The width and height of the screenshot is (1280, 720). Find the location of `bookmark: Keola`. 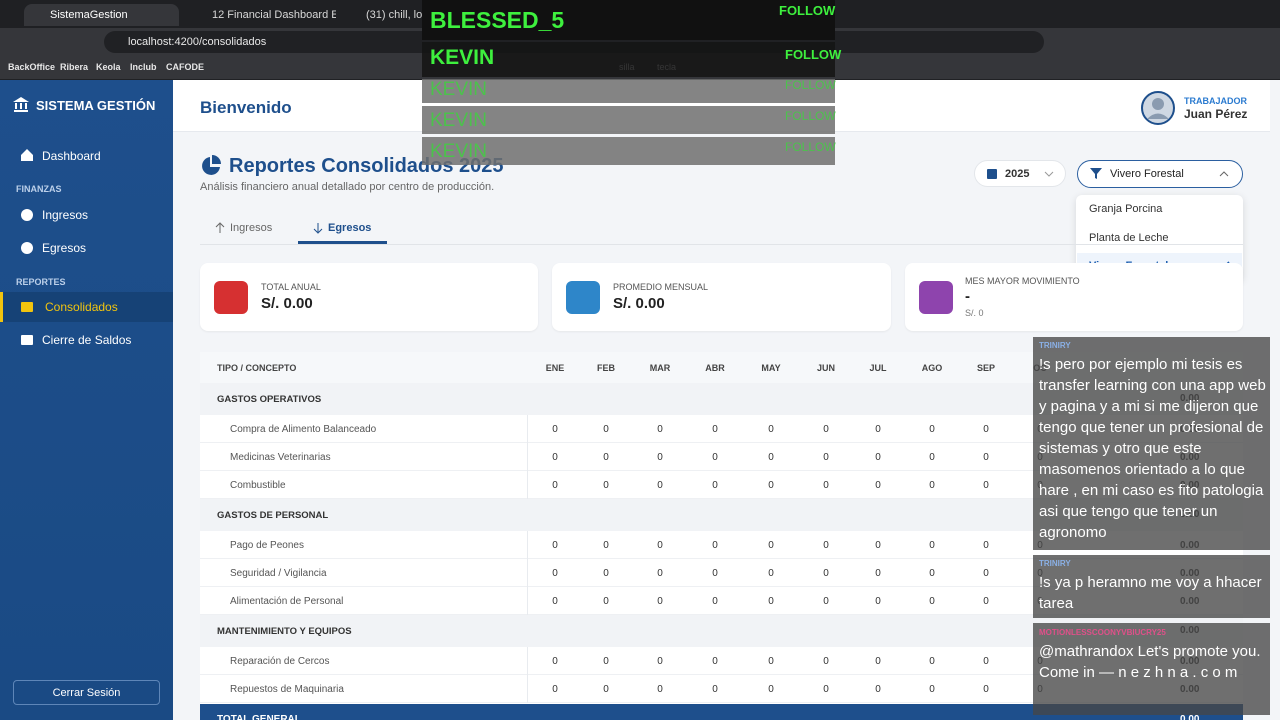

bookmark: Keola is located at coordinates (108, 67).